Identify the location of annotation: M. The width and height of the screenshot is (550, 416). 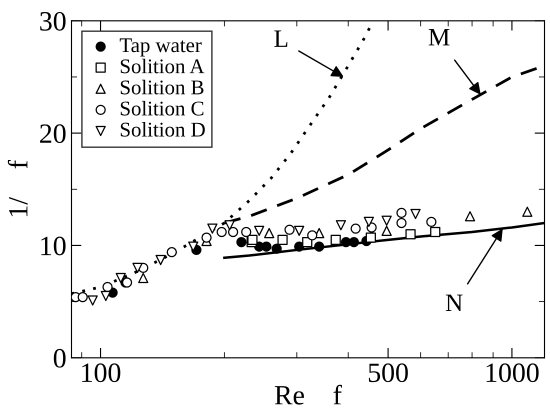
(439, 37).